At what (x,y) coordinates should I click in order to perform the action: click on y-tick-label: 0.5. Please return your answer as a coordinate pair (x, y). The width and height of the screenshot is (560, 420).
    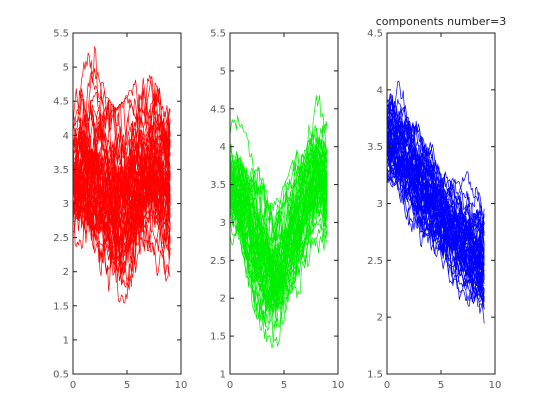
    Looking at the image, I should click on (61, 375).